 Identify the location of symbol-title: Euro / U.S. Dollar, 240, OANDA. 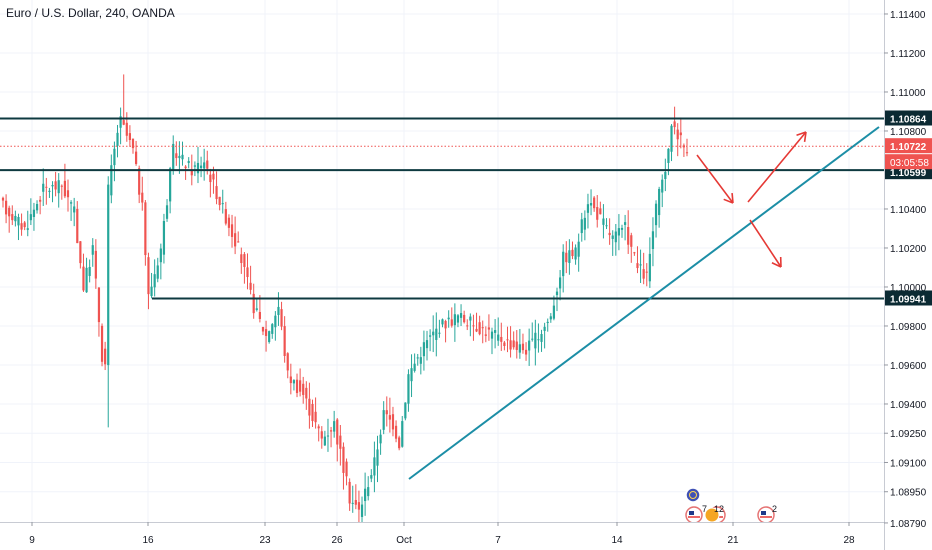
(90, 13).